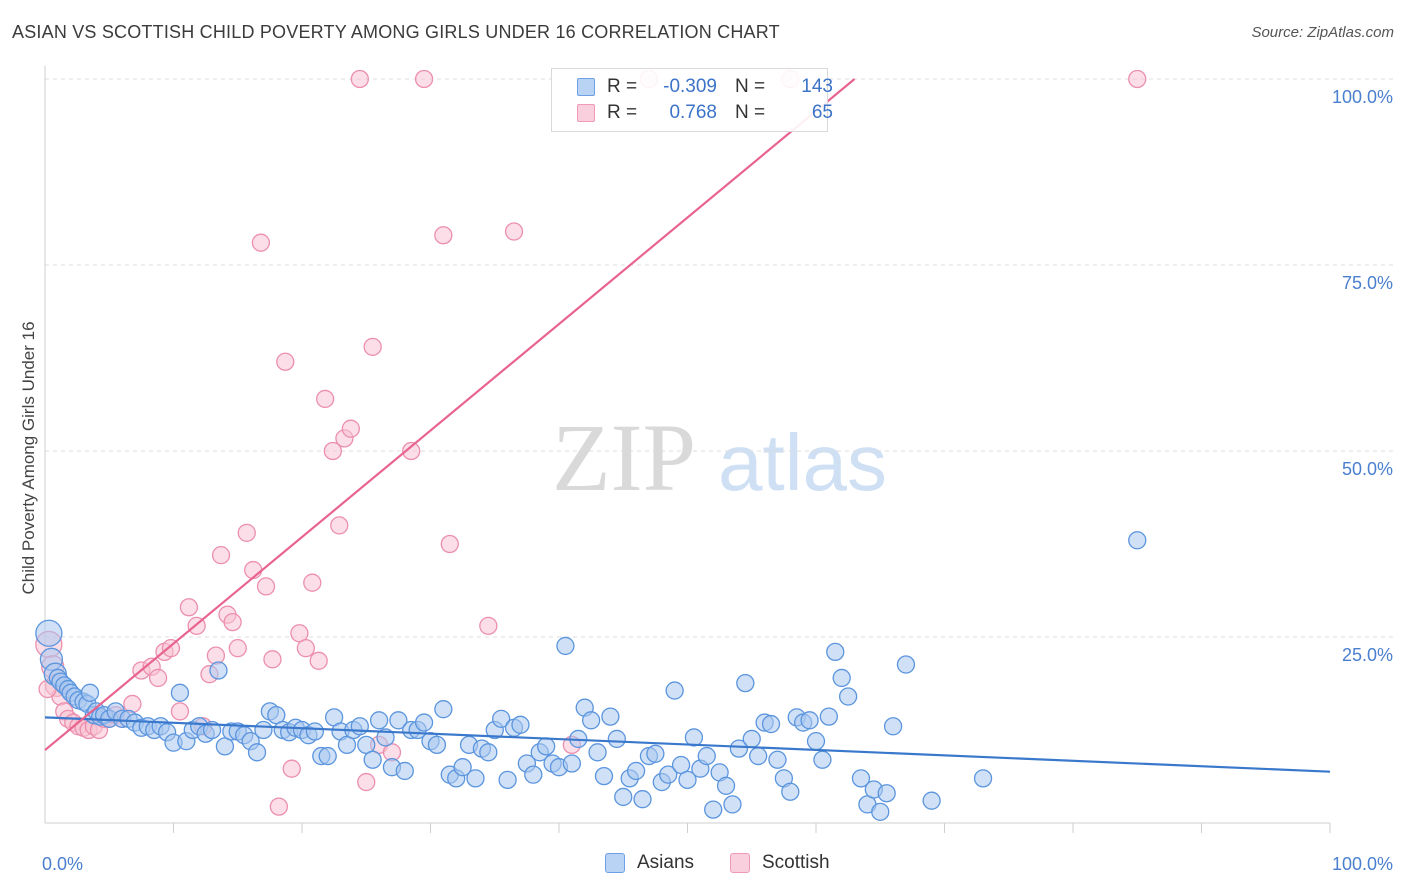 The image size is (1406, 892). Describe the element at coordinates (796, 862) in the screenshot. I see `scottish-legend-label: Scottish` at that location.